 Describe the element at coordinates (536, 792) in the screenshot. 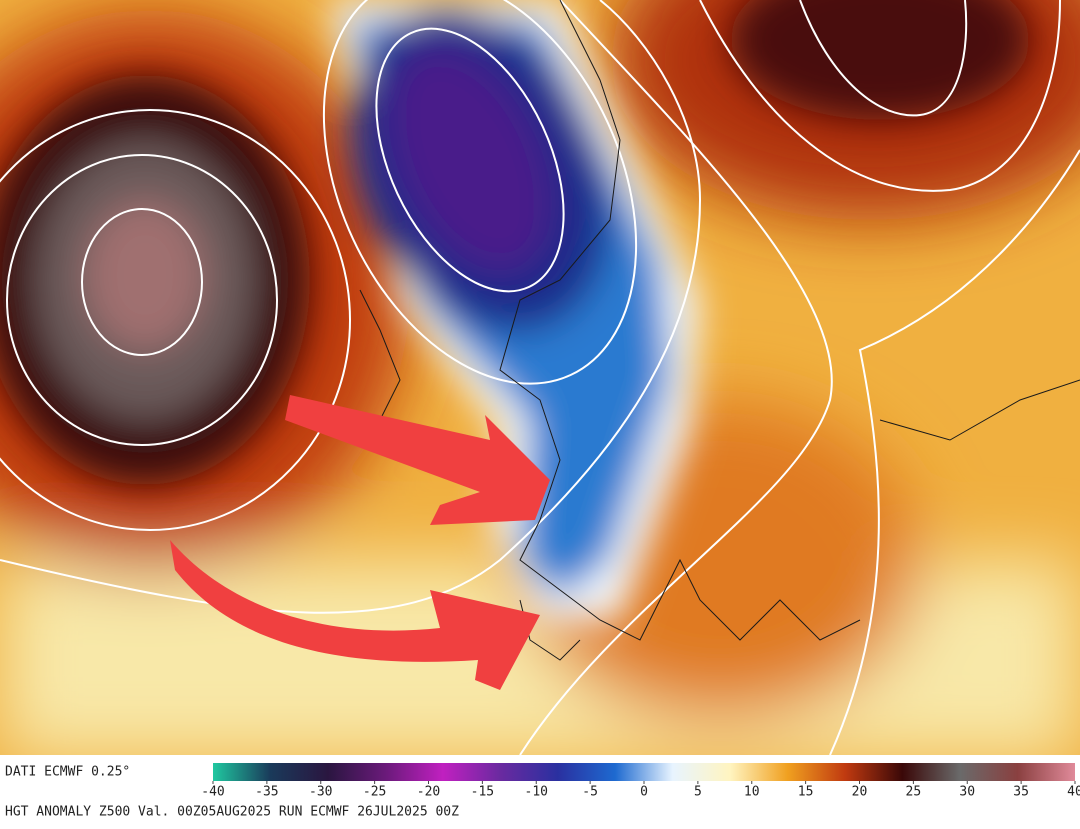

I see `colorbar-tick-label: -10` at that location.